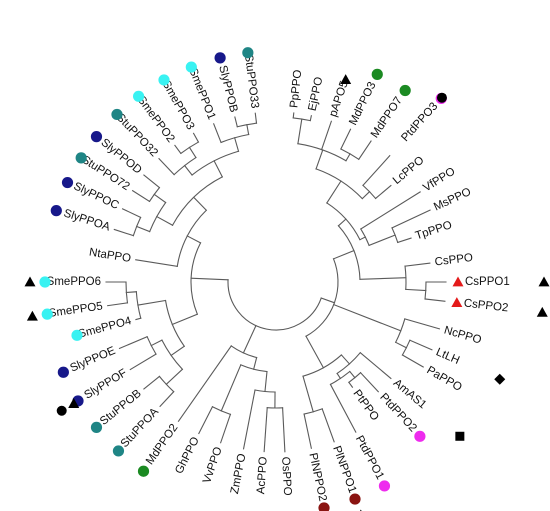 The width and height of the screenshot is (550, 511). What do you see at coordinates (444, 379) in the screenshot?
I see `leaf-label: PaPPO` at bounding box center [444, 379].